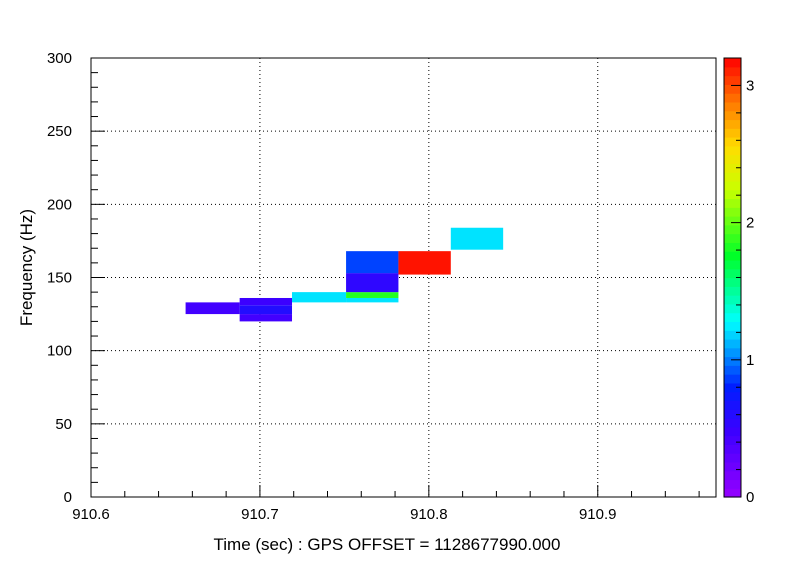 The width and height of the screenshot is (796, 572). I want to click on x-tick-label: 910.7, so click(260, 514).